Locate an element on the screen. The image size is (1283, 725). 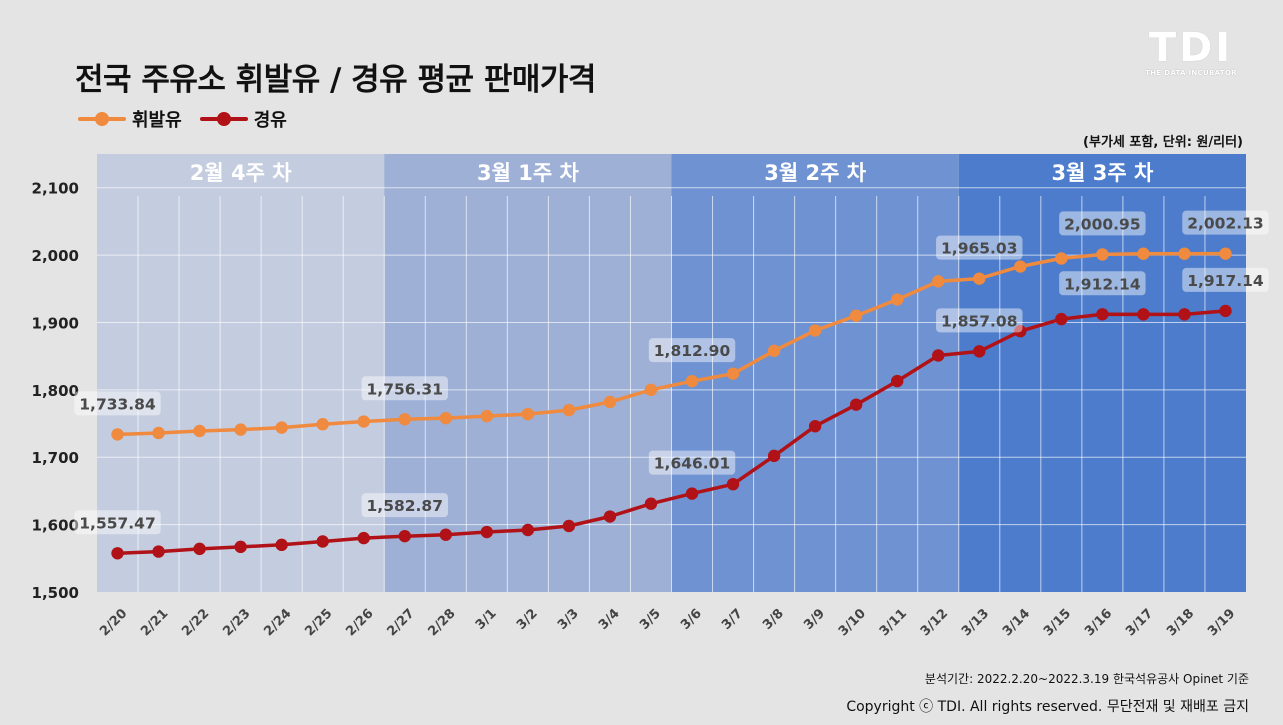
legend-diesel-marker-icon is located at coordinates (223, 119).